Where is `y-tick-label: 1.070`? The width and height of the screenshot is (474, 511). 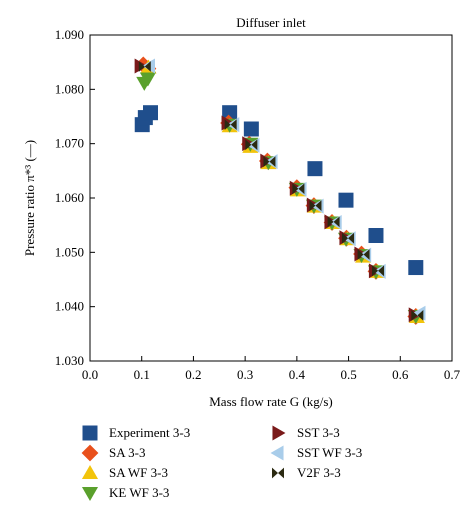 y-tick-label: 1.070 is located at coordinates (69, 143).